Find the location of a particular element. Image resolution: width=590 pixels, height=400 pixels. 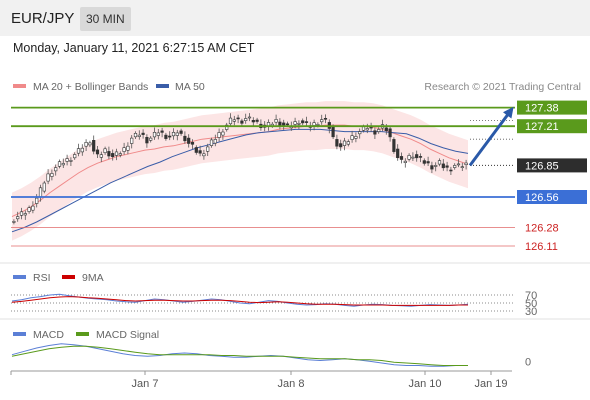

legend-label-bollinger: MA 20 + Bollinger Bands is located at coordinates (90, 87).